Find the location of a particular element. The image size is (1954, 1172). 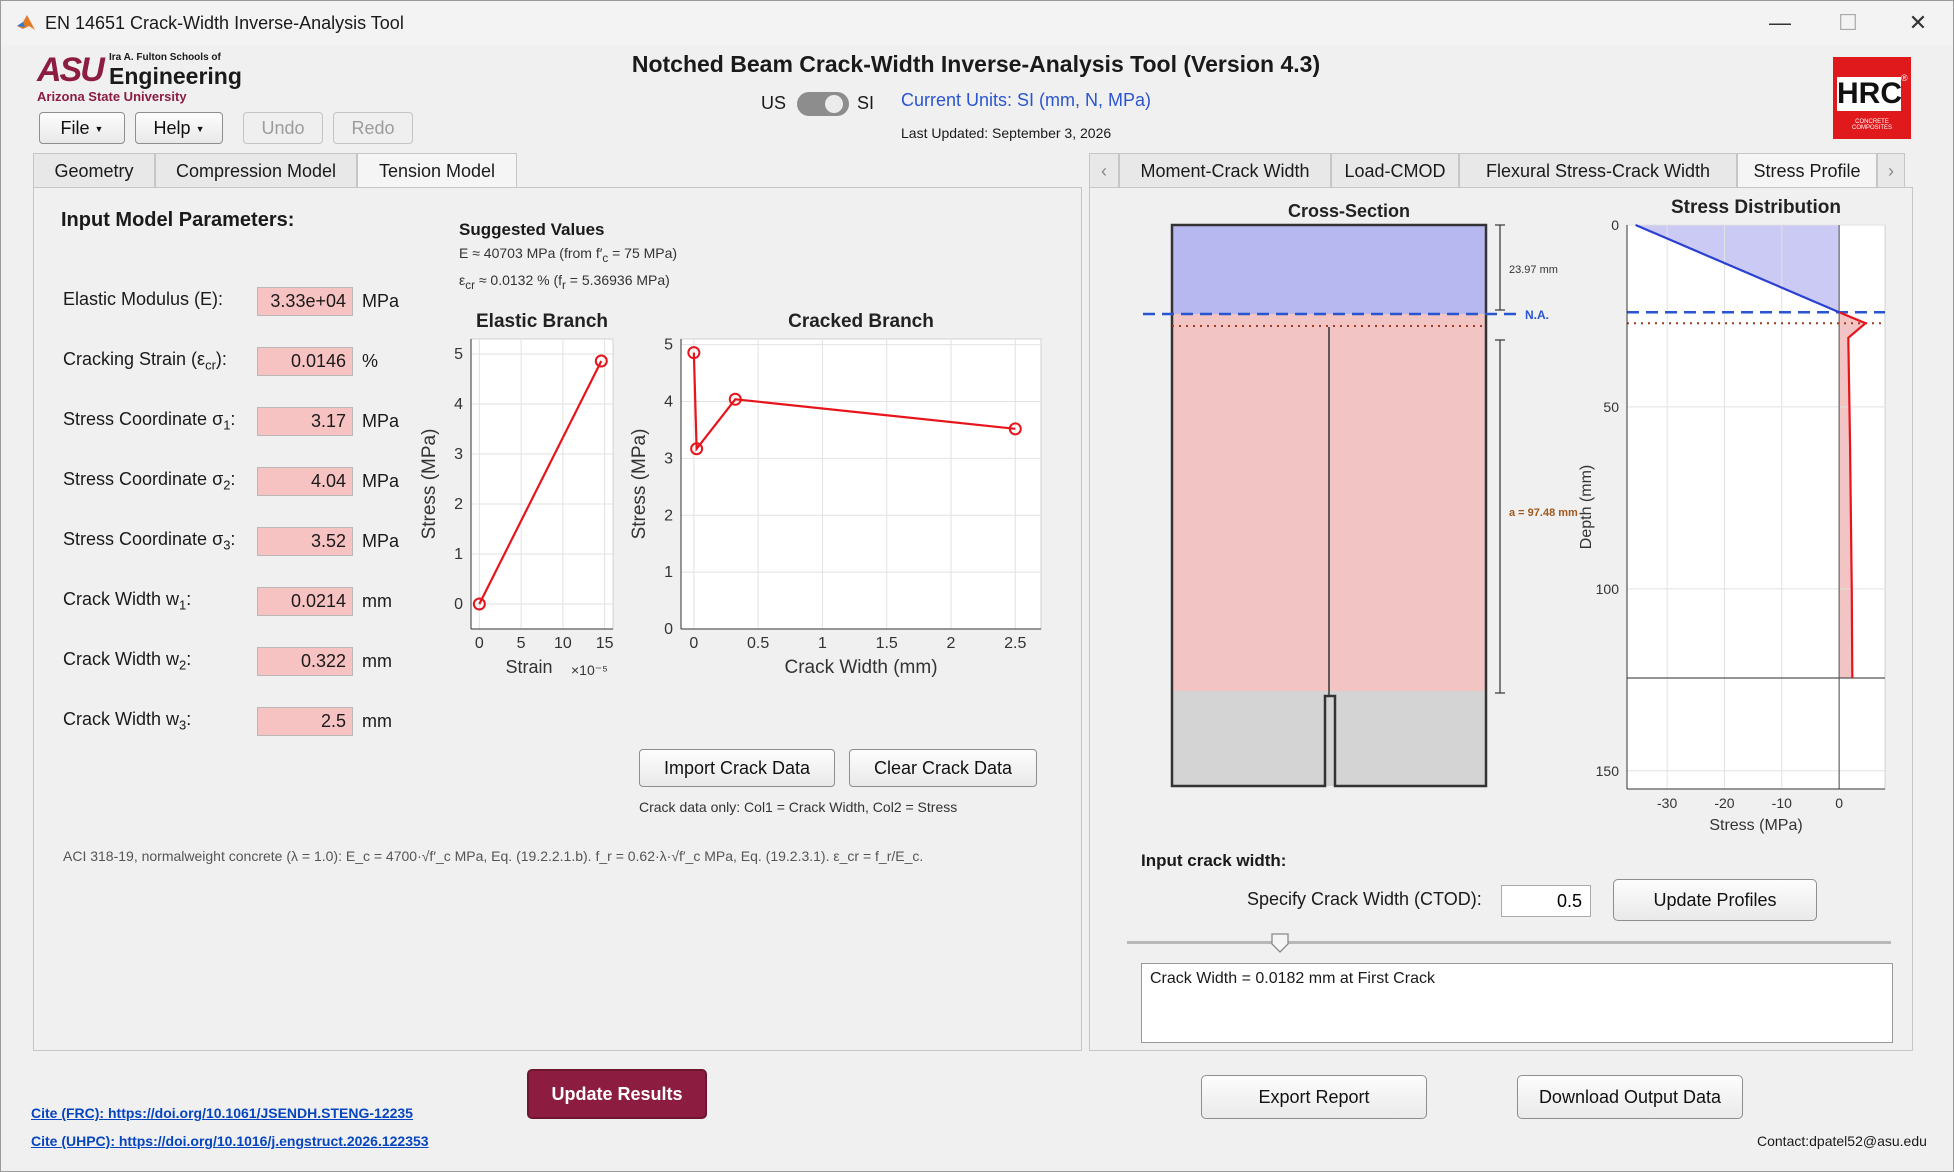

toggle-knob is located at coordinates (834, 104).